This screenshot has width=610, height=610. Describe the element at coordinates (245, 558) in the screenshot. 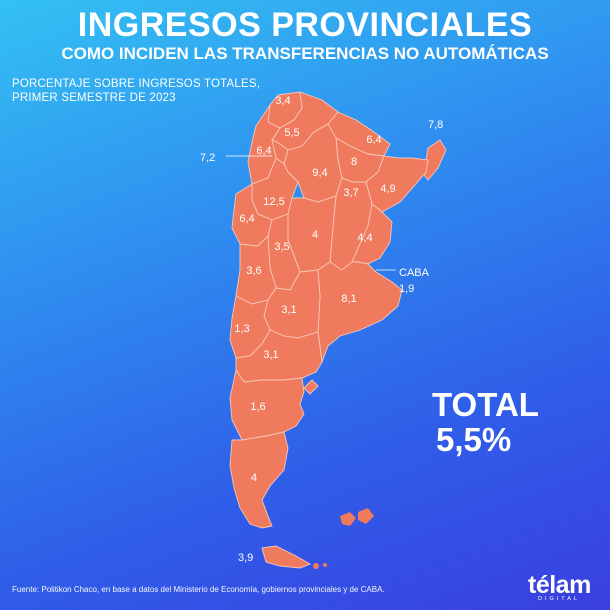

I see `value-tierra-del-fuego: 3,9` at that location.